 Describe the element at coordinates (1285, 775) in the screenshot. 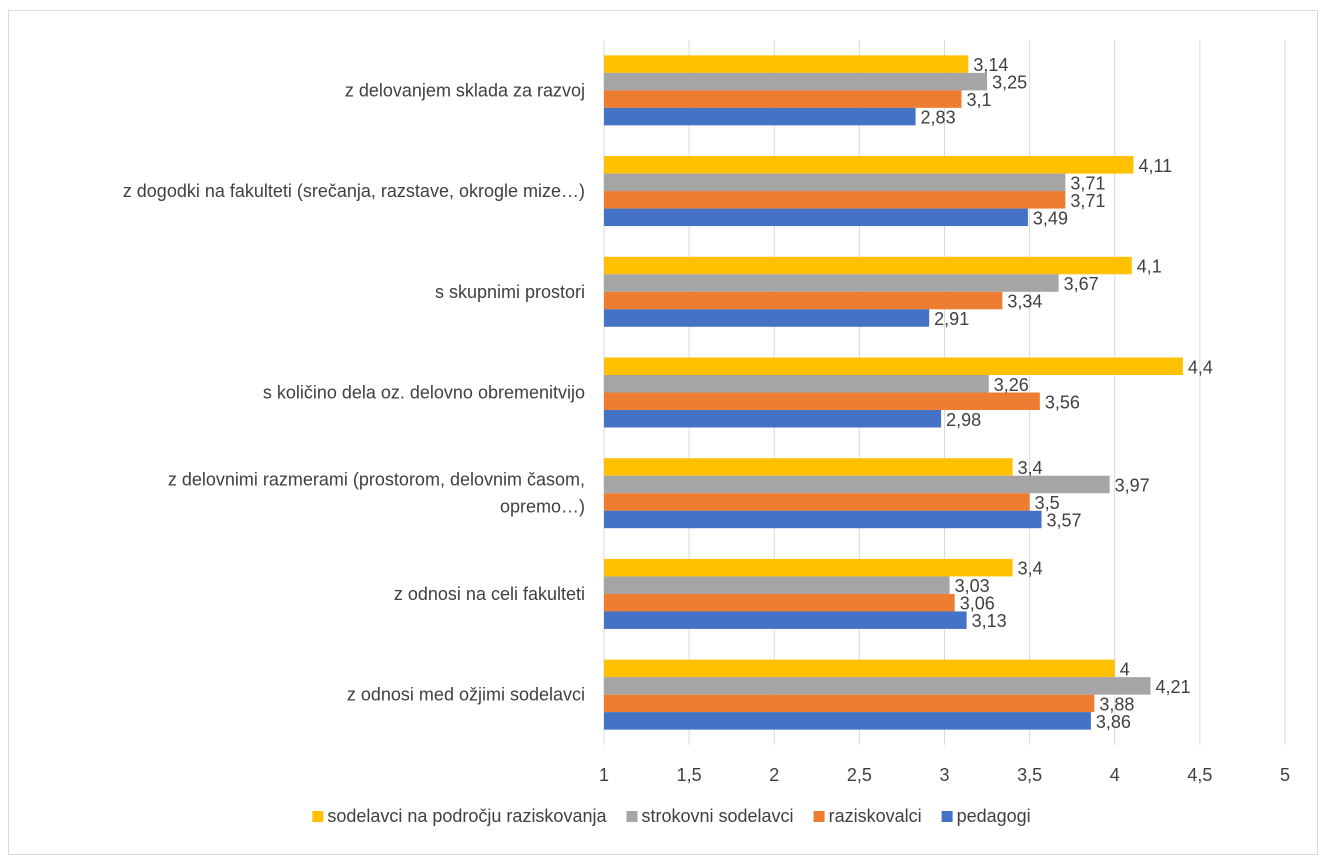

I see `x-tick-label: 5` at that location.